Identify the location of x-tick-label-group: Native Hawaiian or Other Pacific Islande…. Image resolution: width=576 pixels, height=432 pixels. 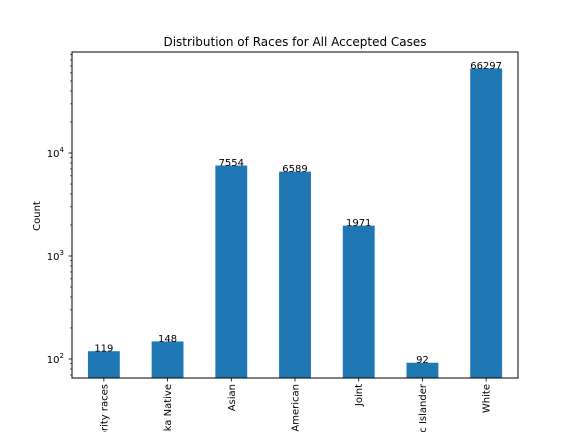
(423, 407).